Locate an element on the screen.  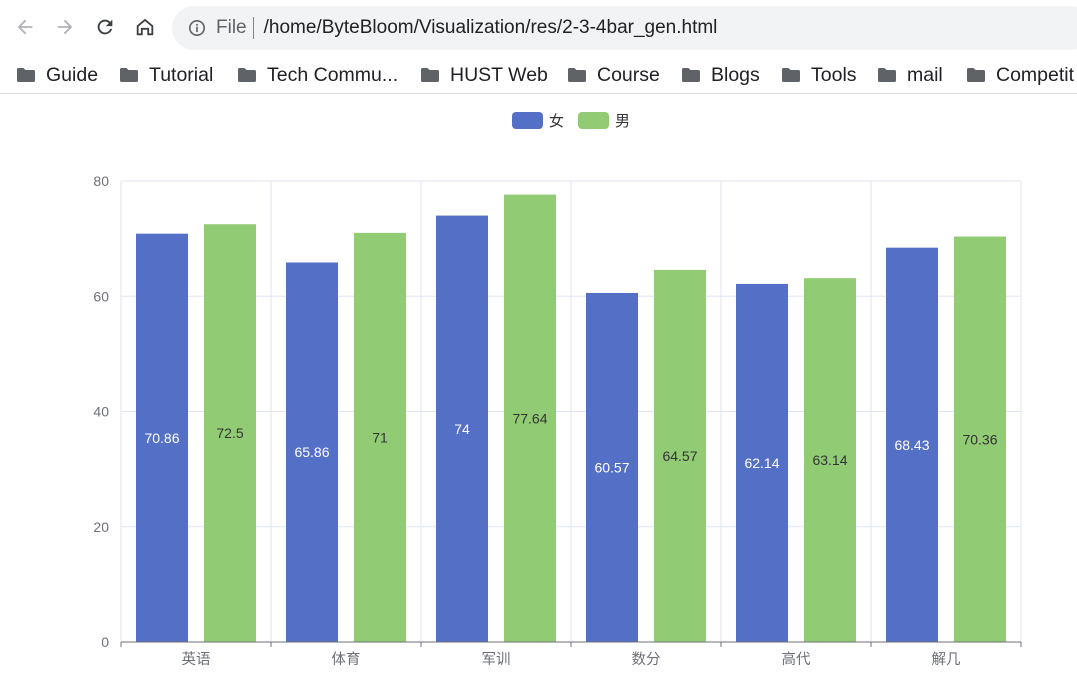
y-tick-label: 60 is located at coordinates (101, 296).